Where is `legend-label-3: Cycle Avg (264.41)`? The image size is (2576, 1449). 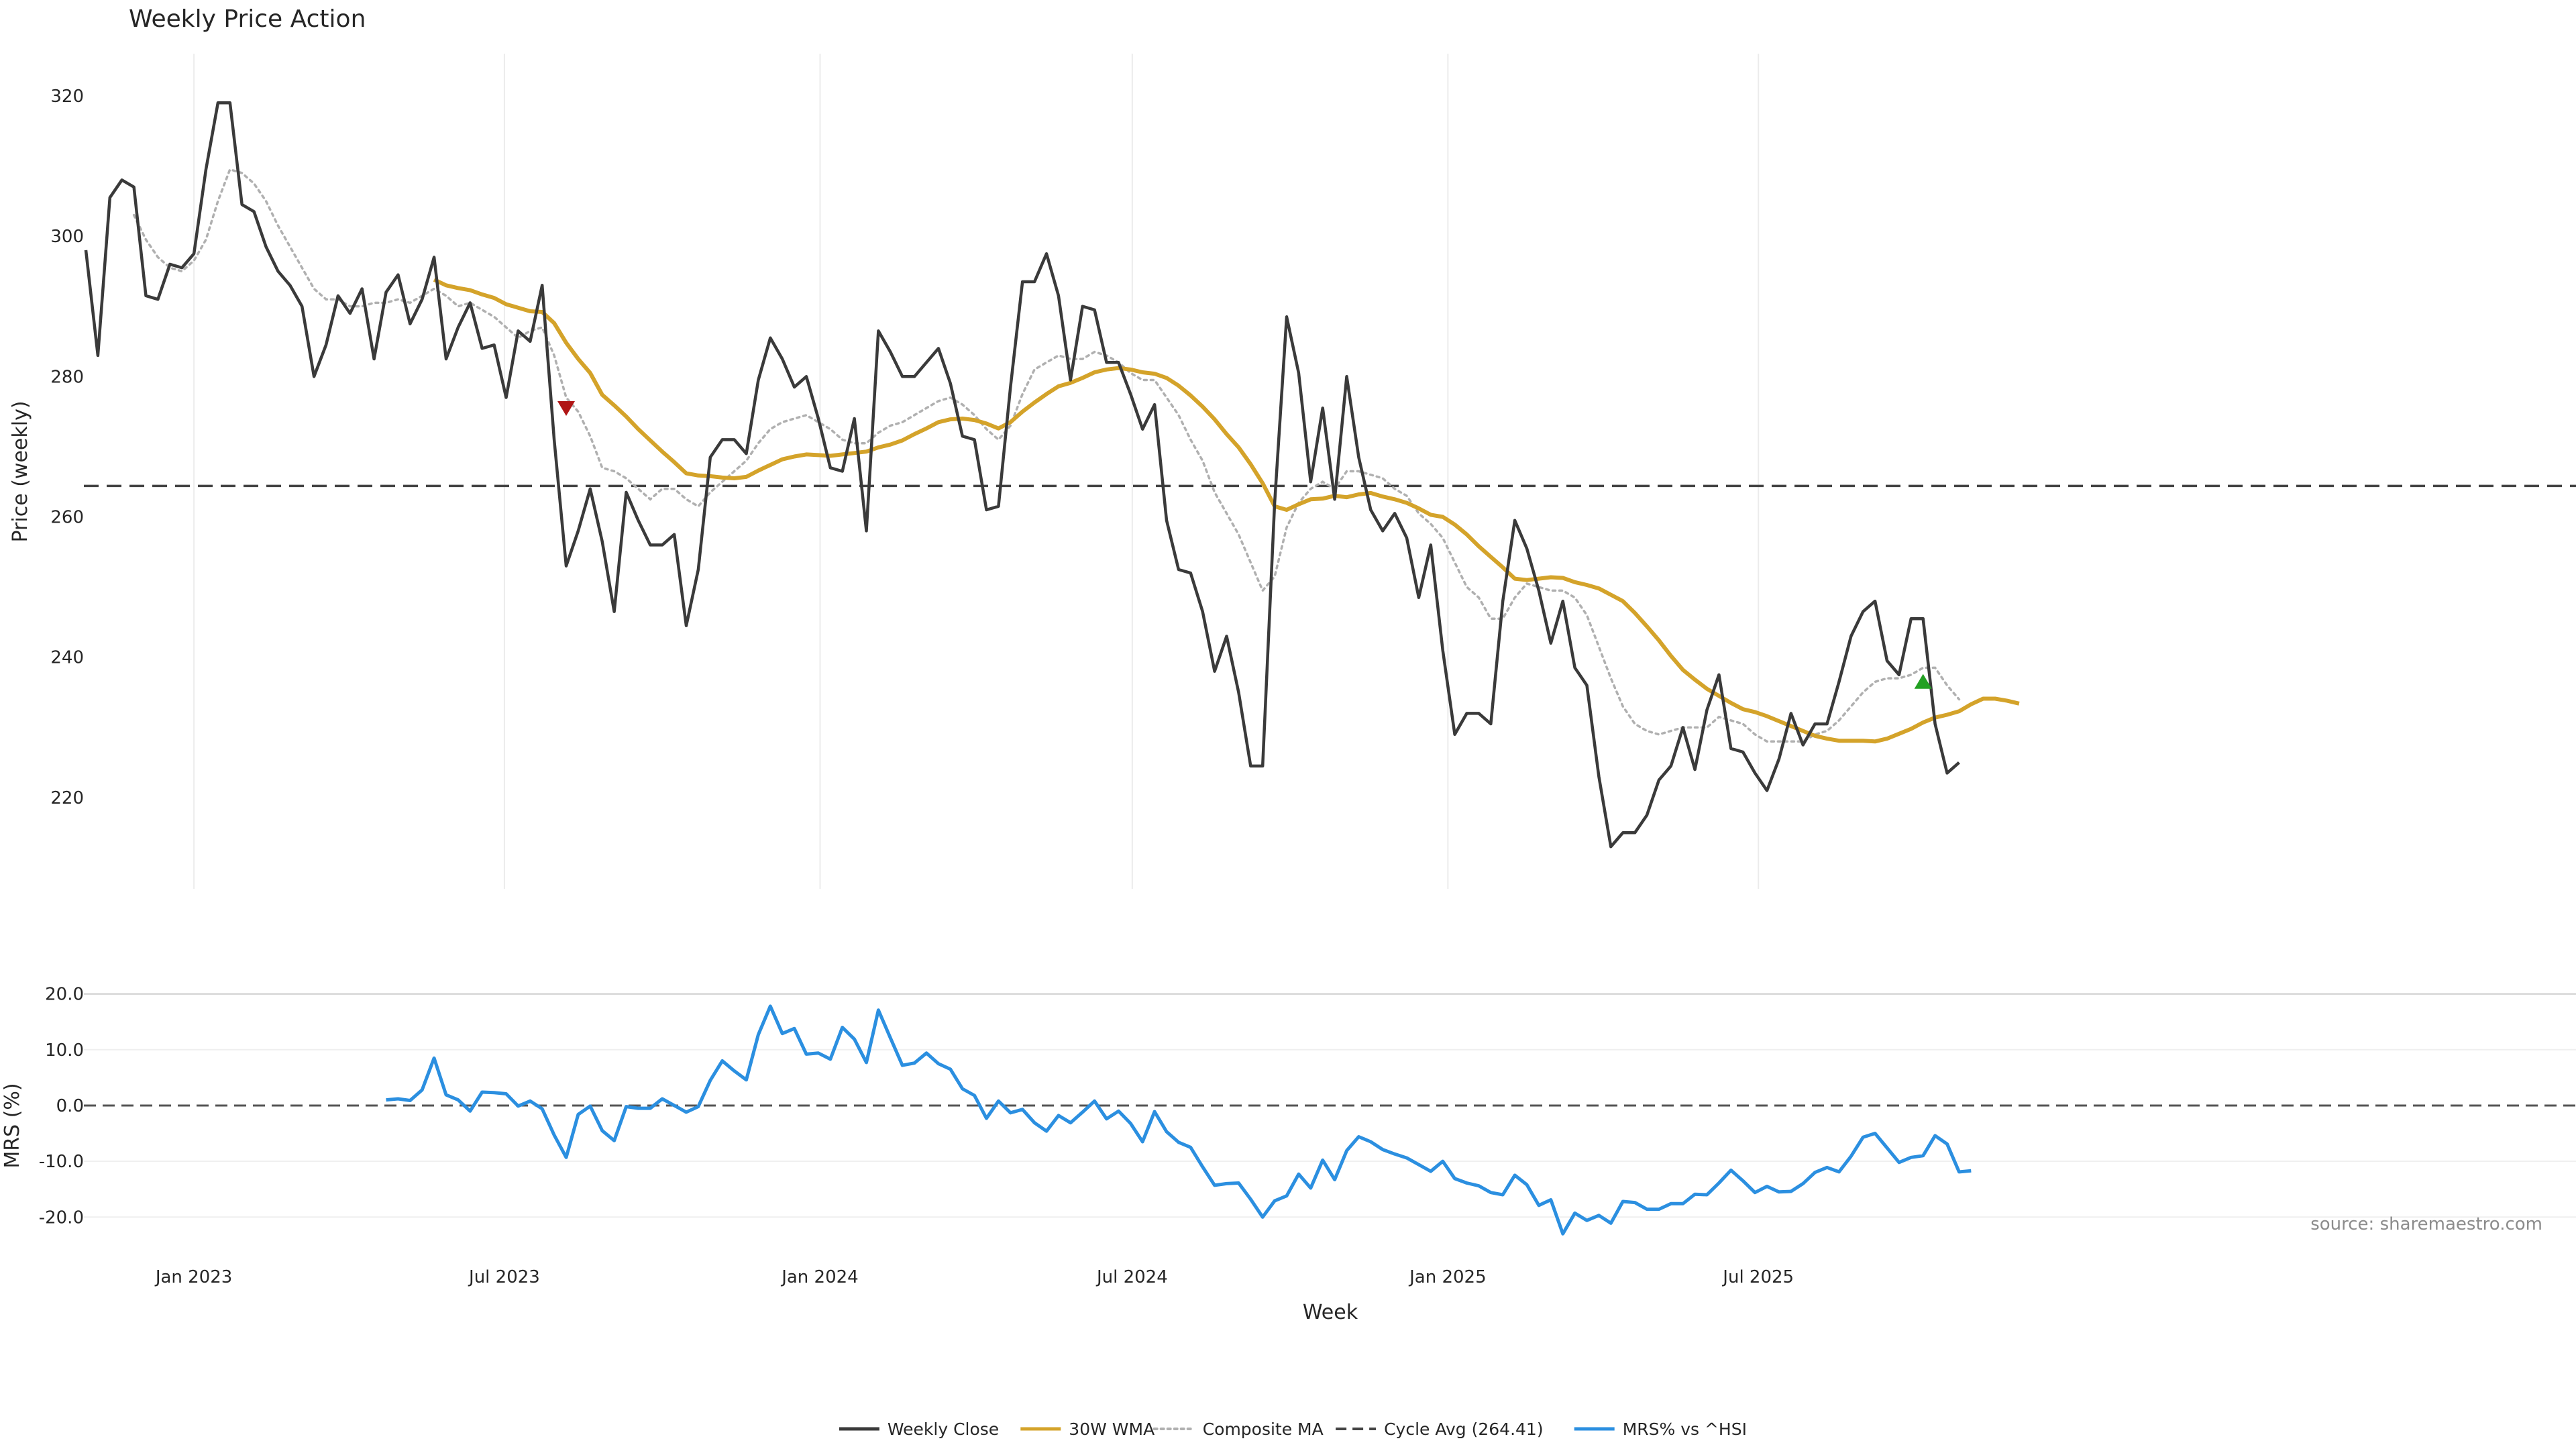 legend-label-3: Cycle Avg (264.41) is located at coordinates (1464, 1429).